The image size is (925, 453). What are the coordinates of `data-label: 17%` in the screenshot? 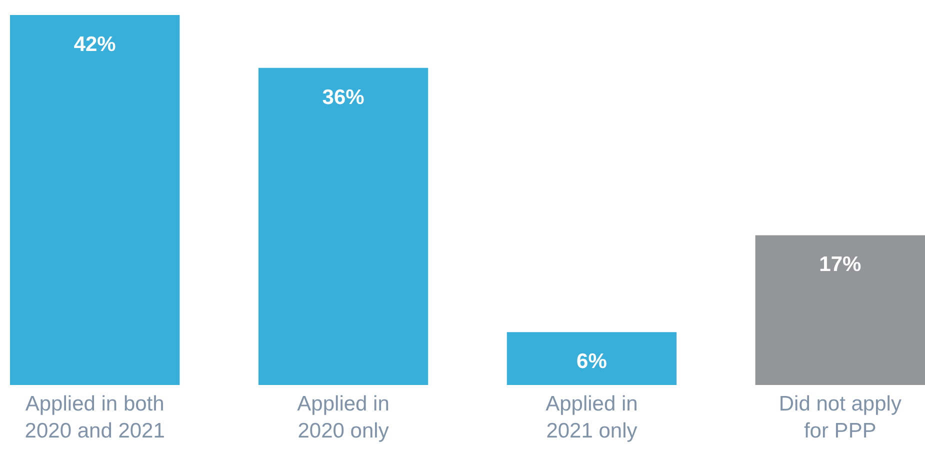 It's located at (840, 264).